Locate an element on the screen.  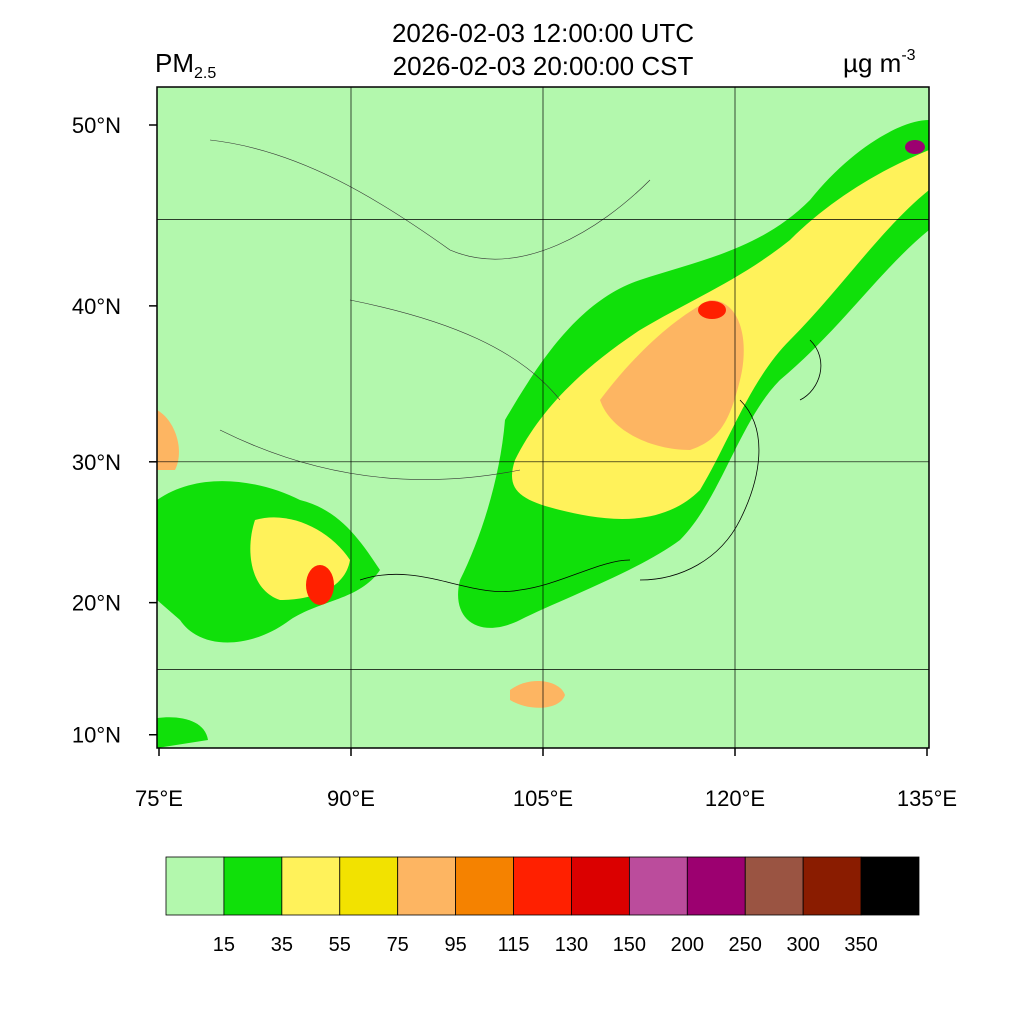
x-tick-label: 120°E is located at coordinates (735, 798).